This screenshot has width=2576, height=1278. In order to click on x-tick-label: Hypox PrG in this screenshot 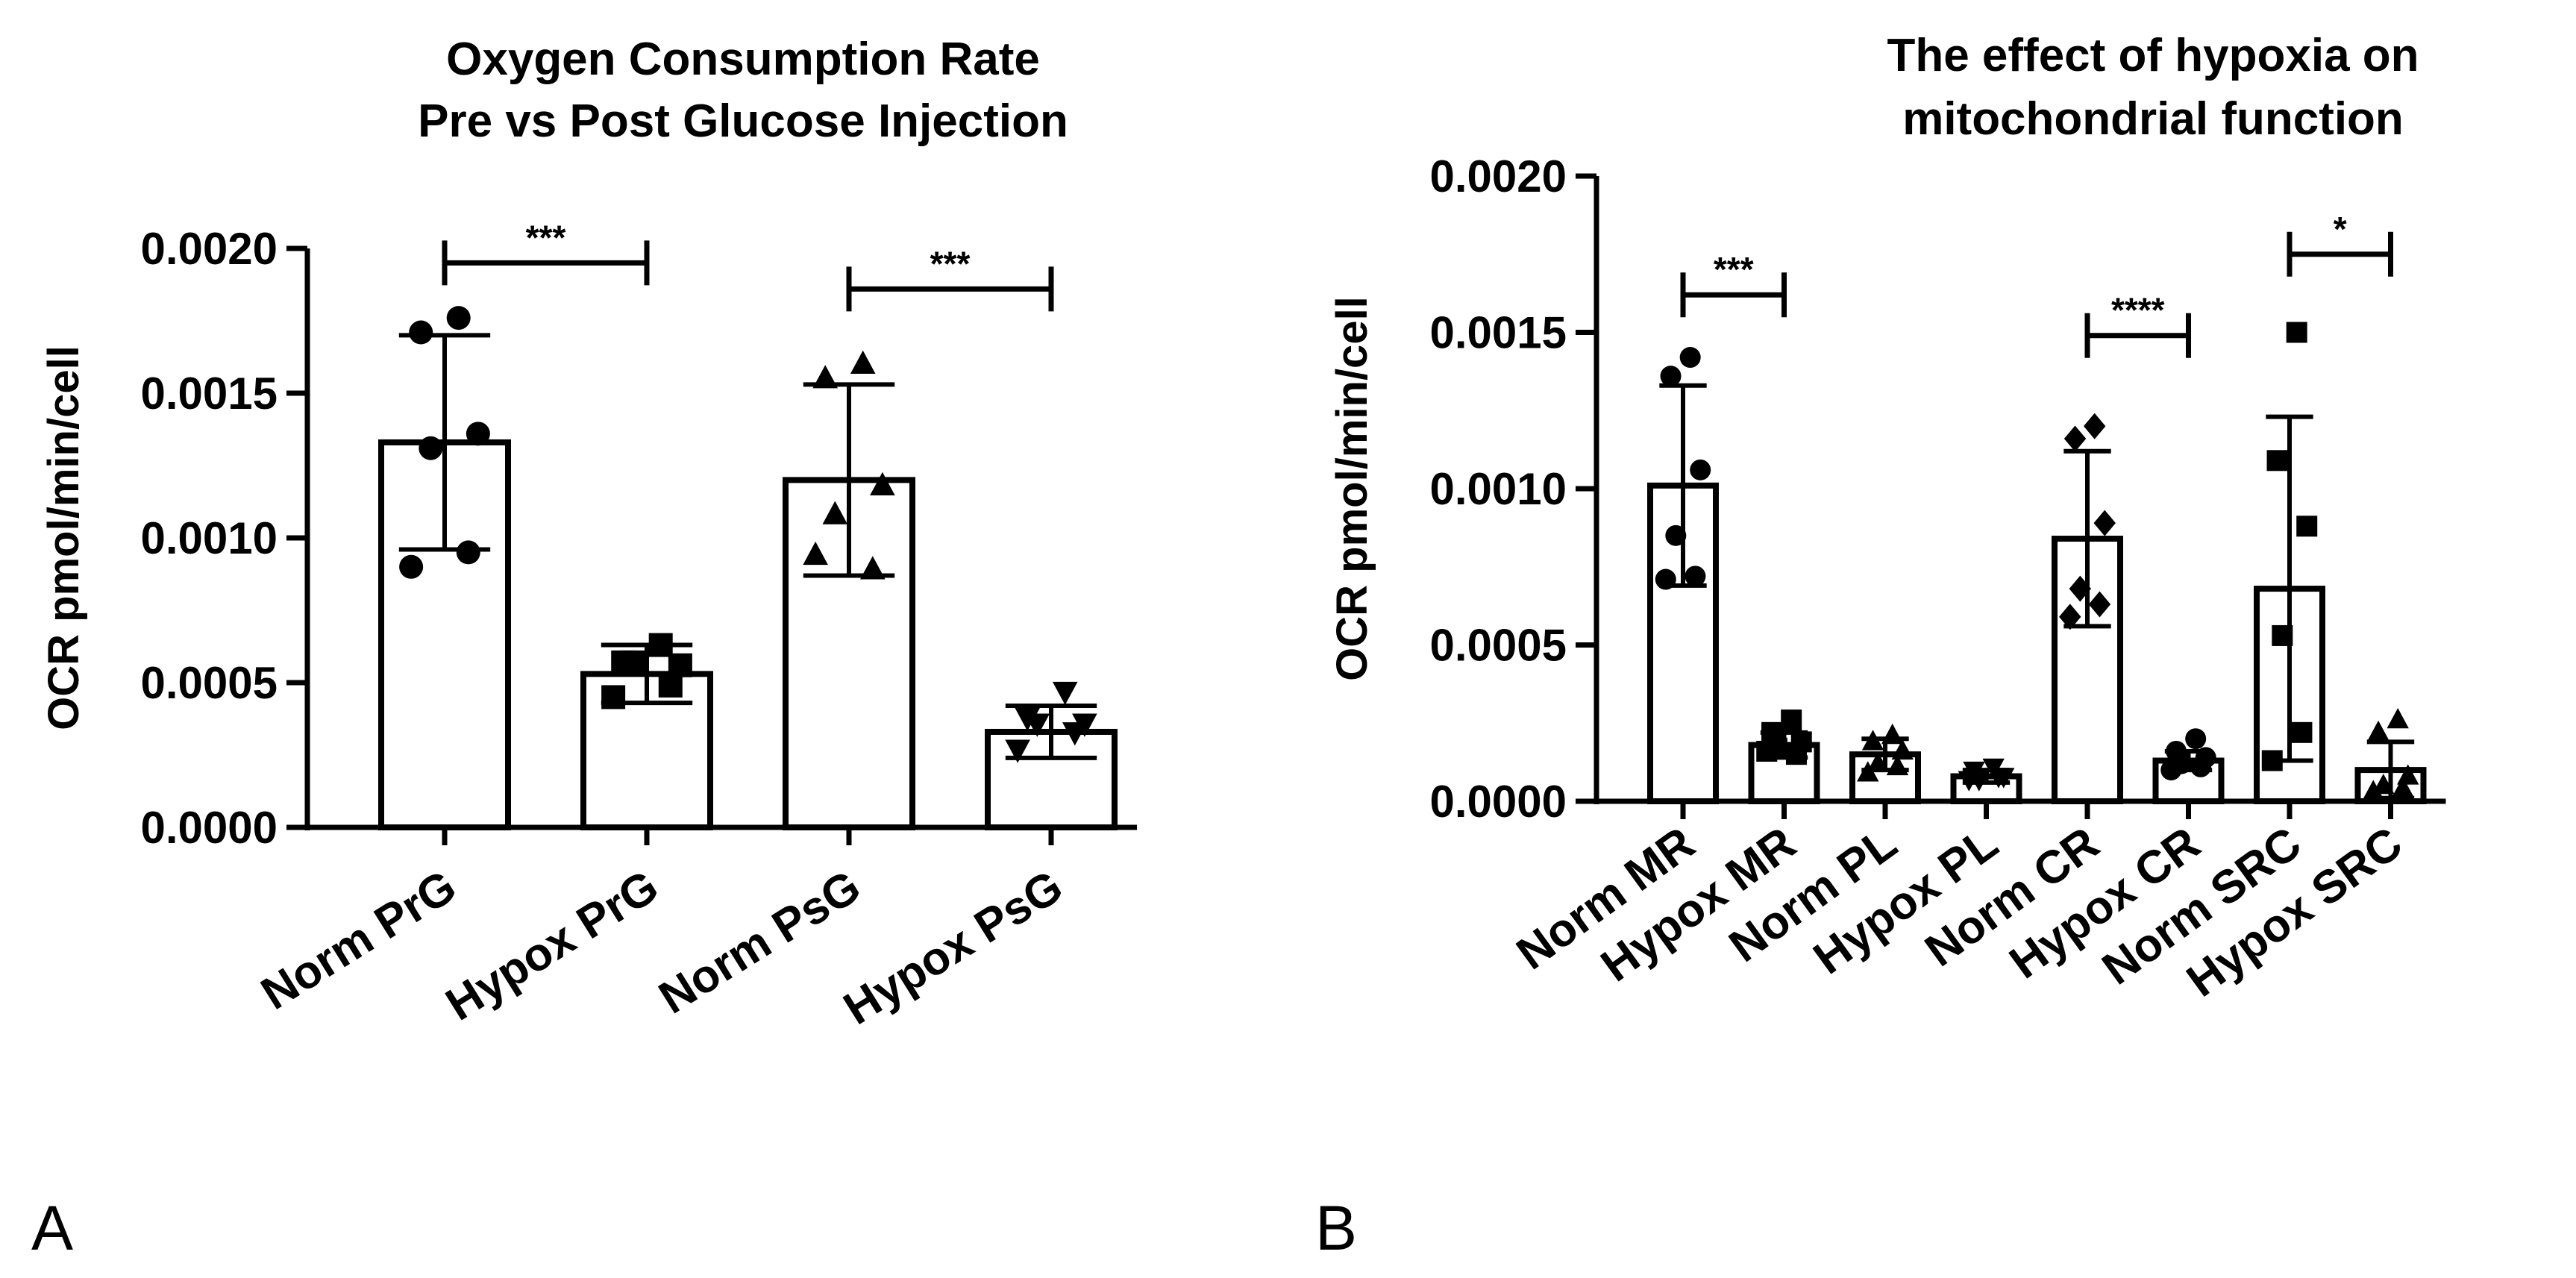, I will do `click(552, 945)`.